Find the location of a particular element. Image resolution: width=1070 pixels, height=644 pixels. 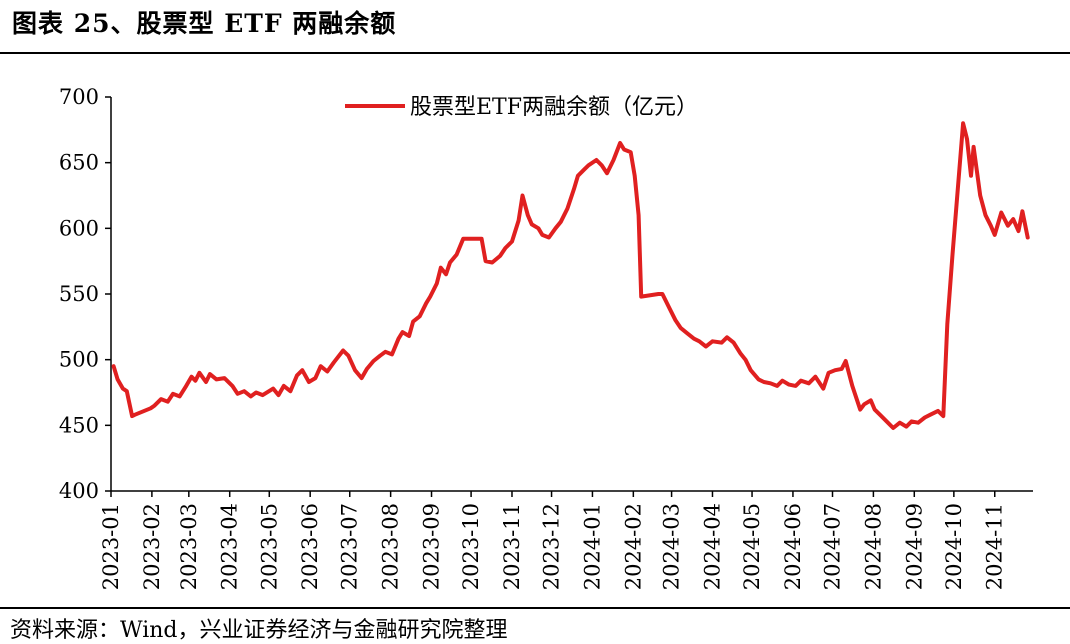

x-tick-label: 2023-07 is located at coordinates (350, 546).